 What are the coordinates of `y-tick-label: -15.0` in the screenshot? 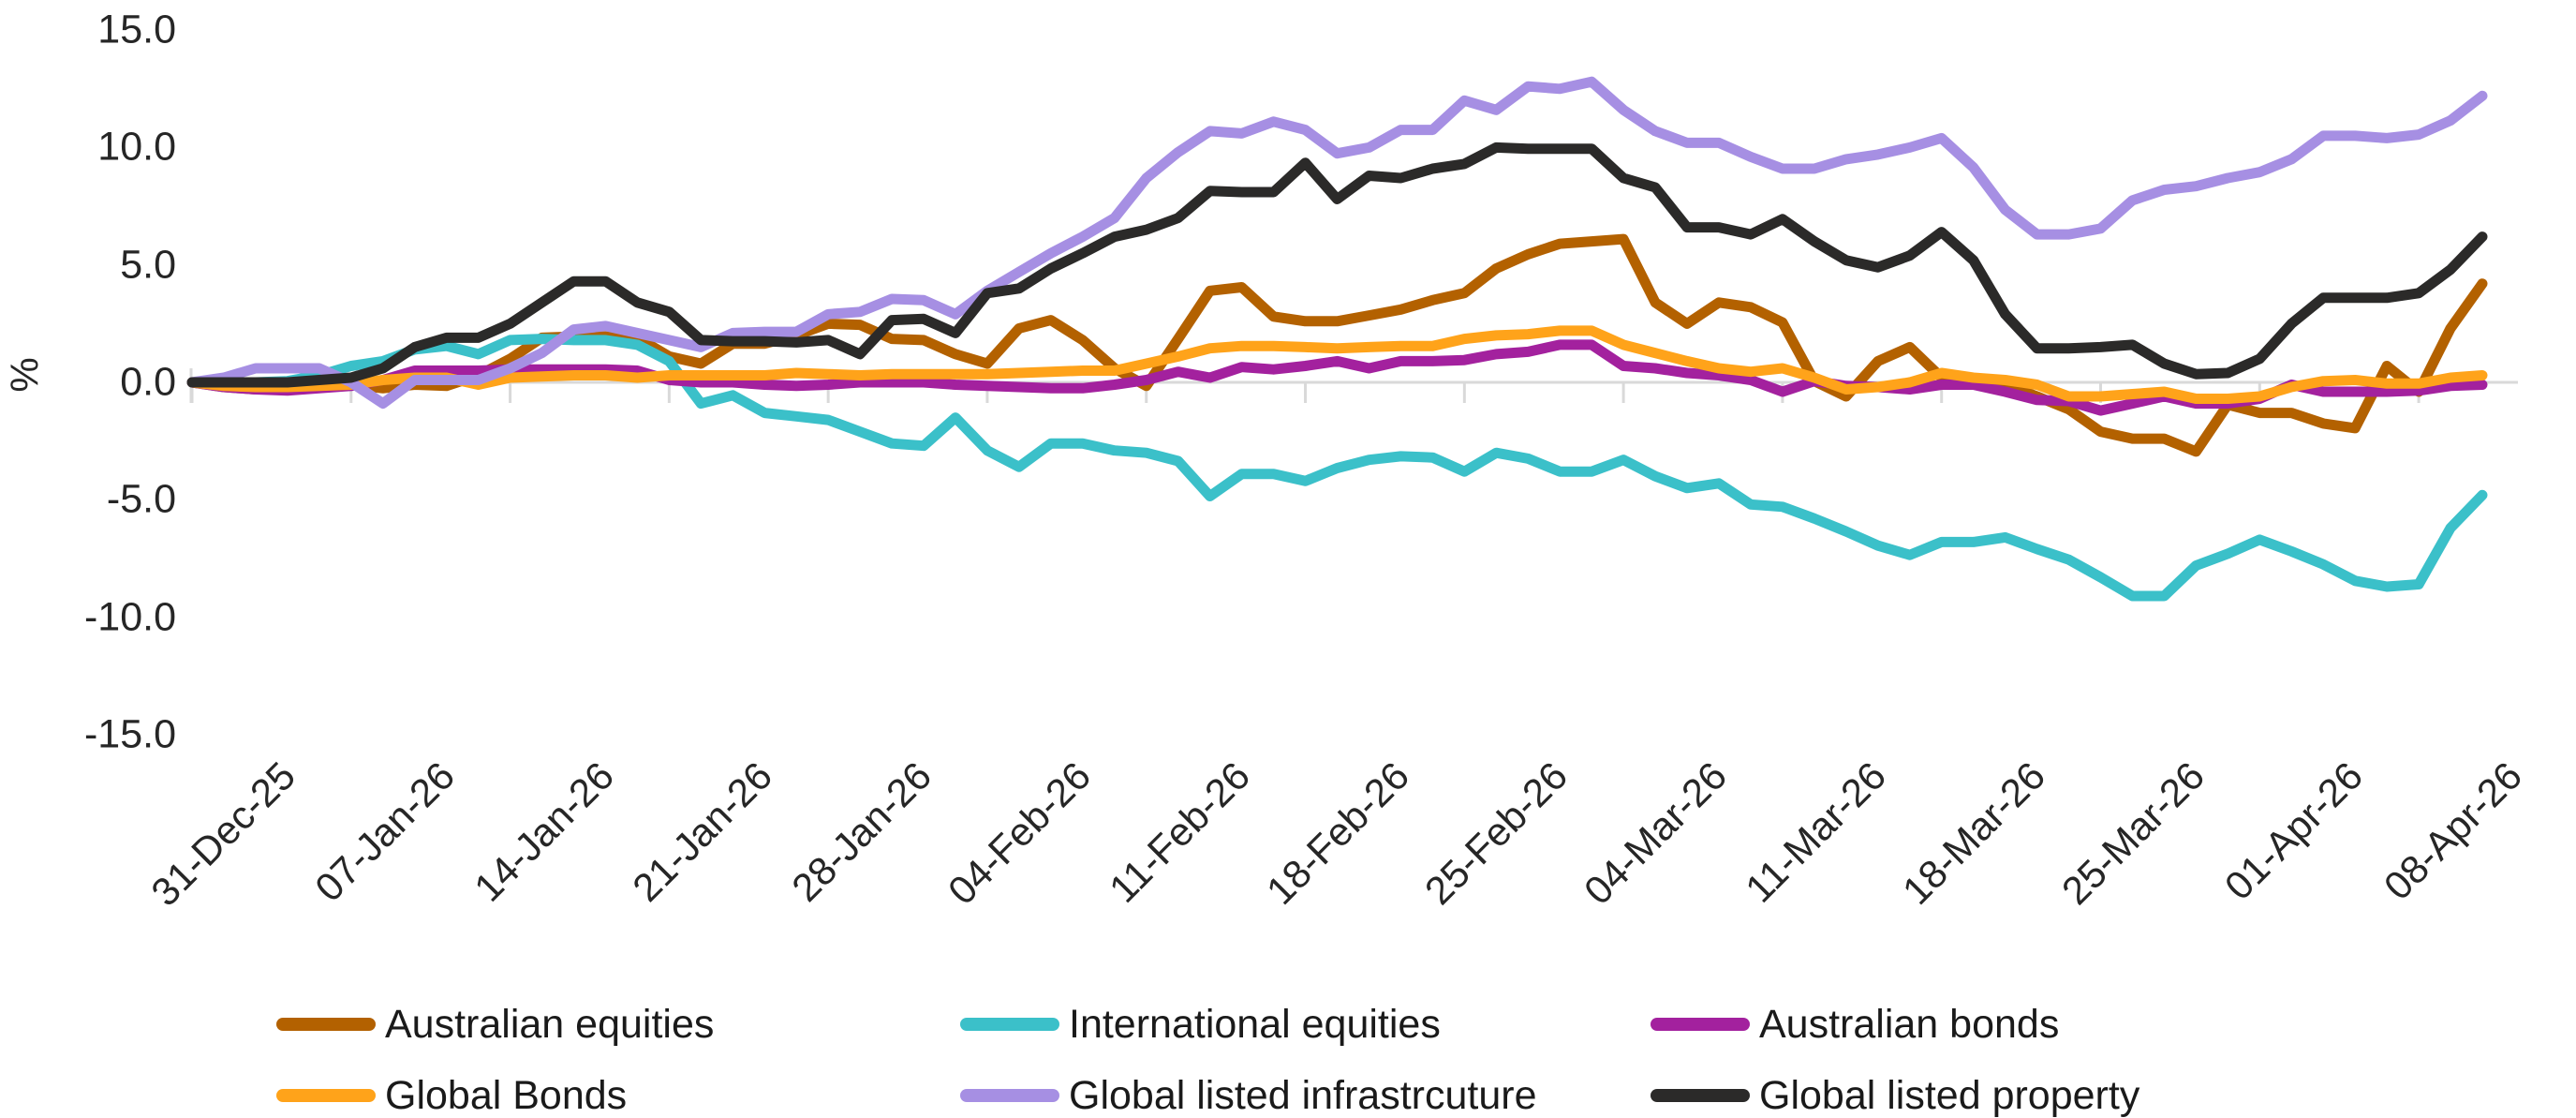 It's located at (129, 734).